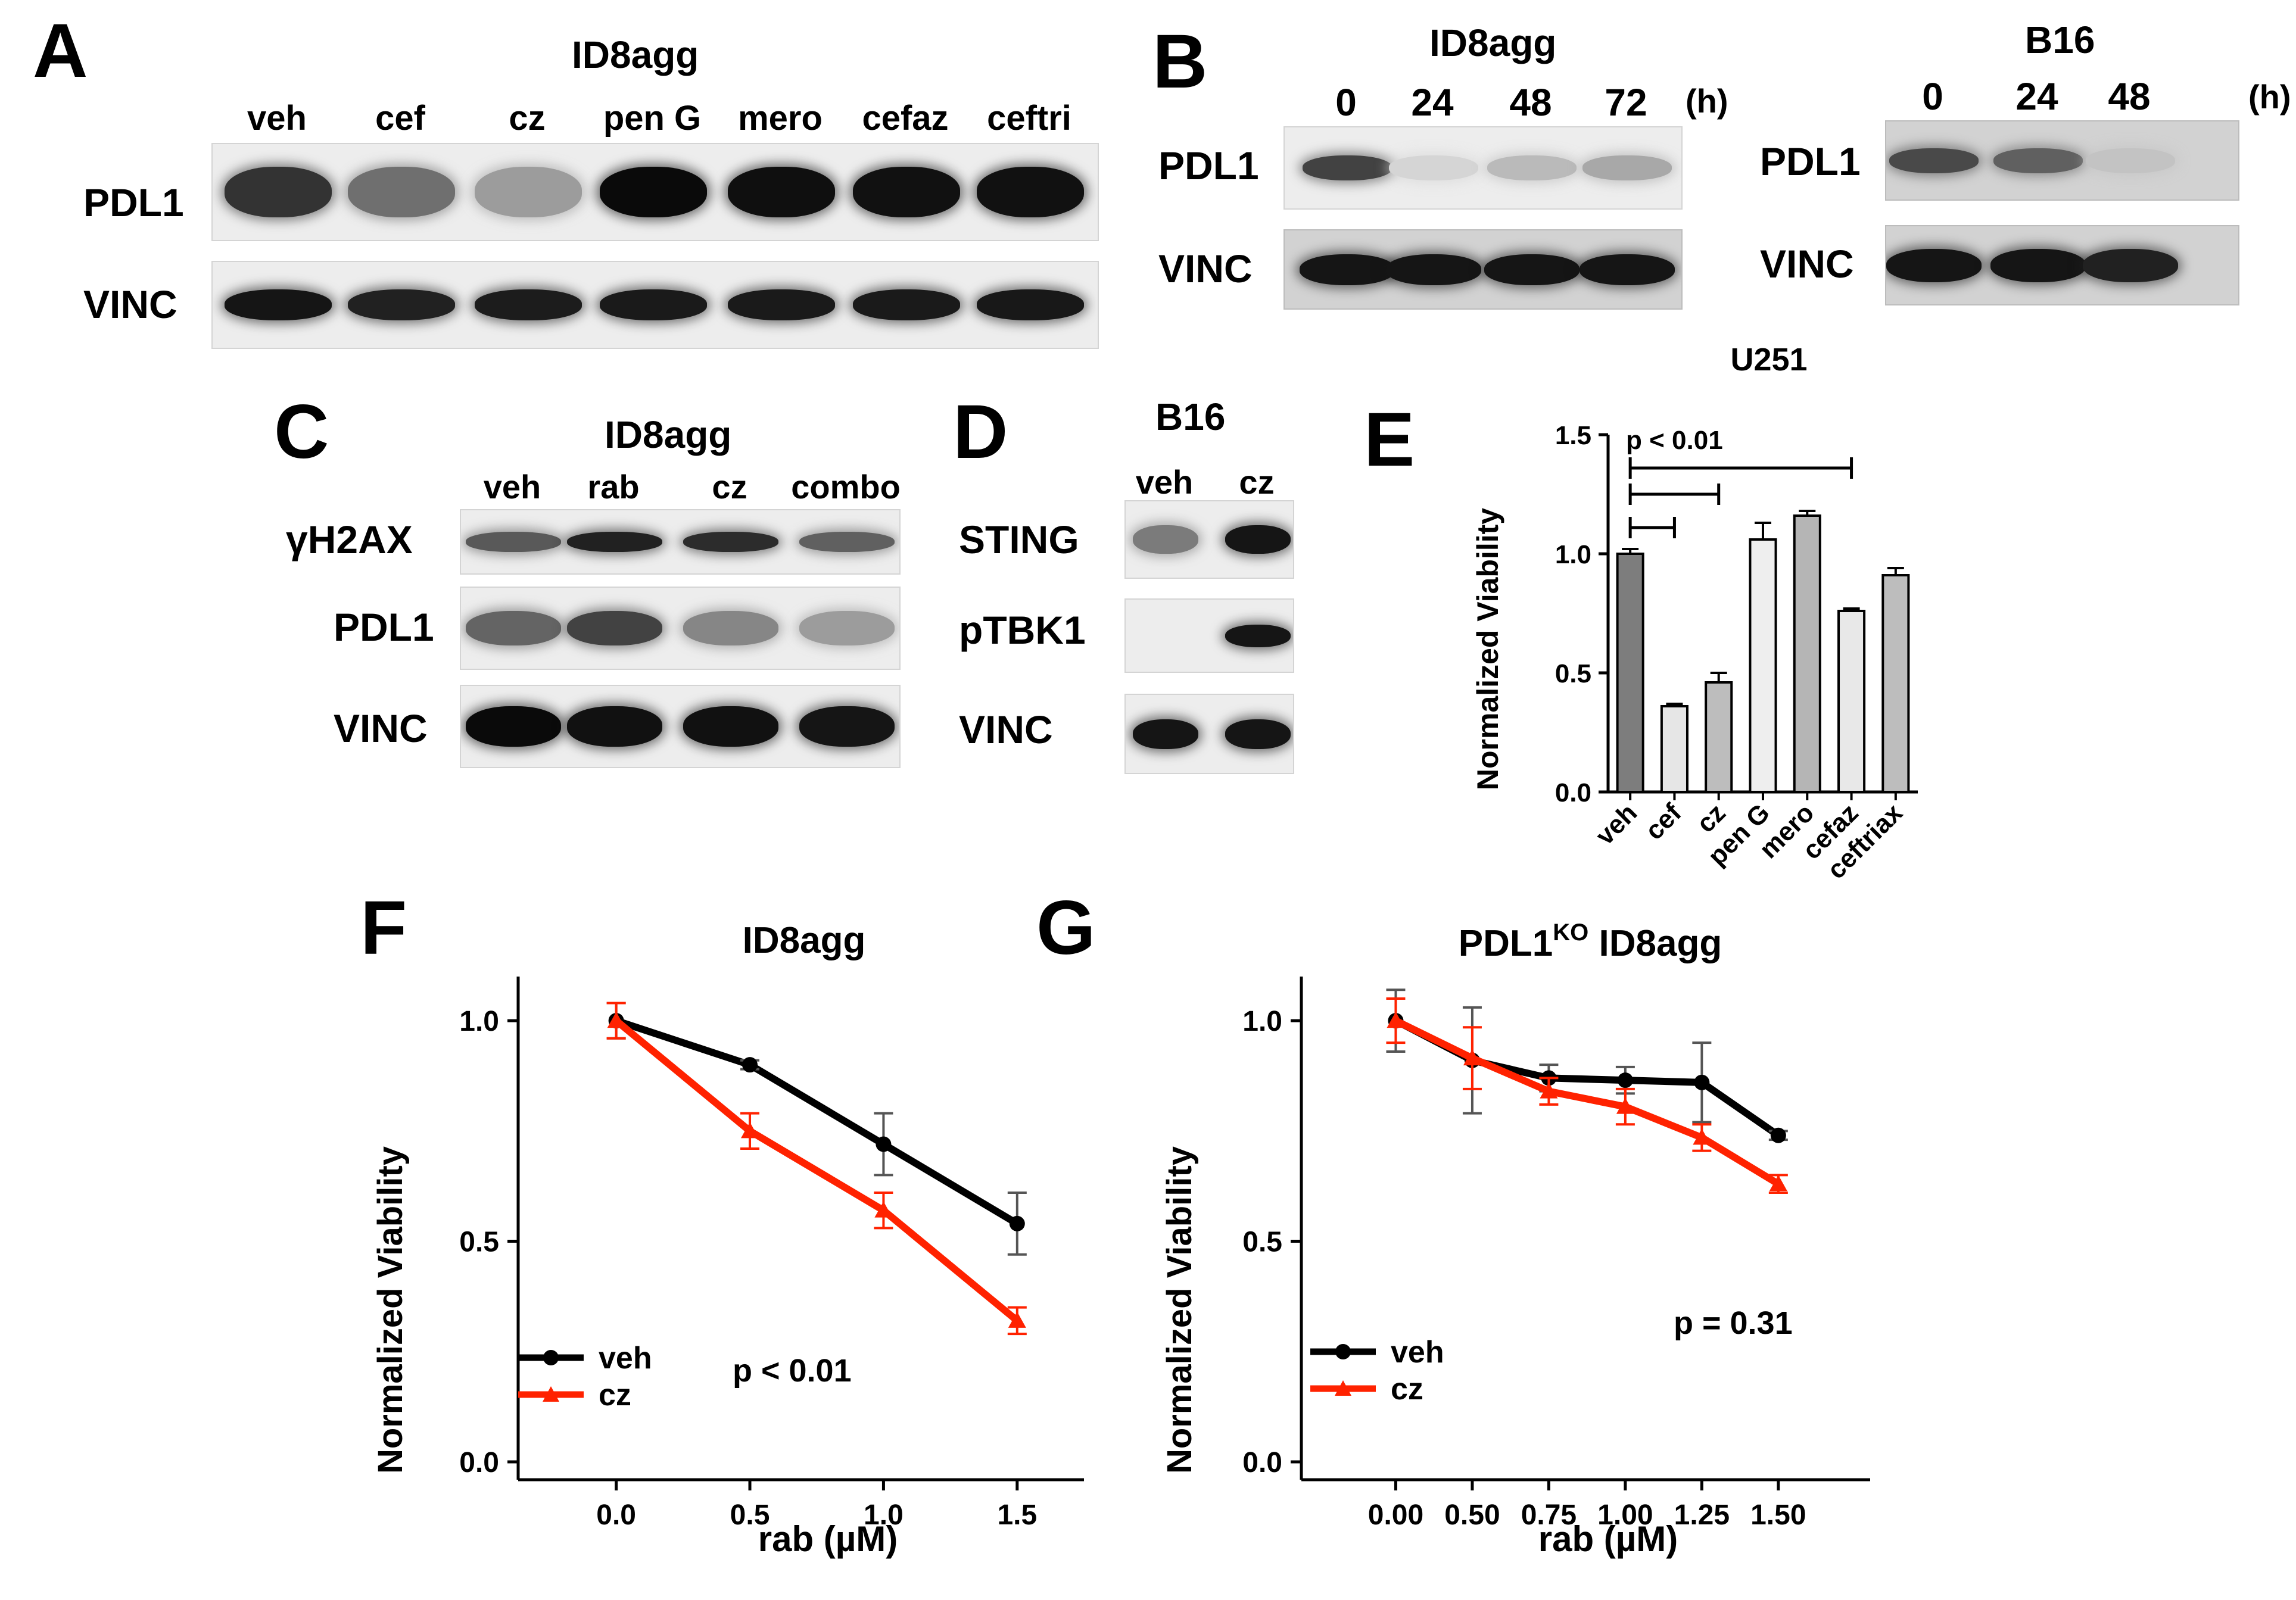  What do you see at coordinates (1346, 102) in the screenshot?
I see `panel-b-id8agg-tp-0: 0` at bounding box center [1346, 102].